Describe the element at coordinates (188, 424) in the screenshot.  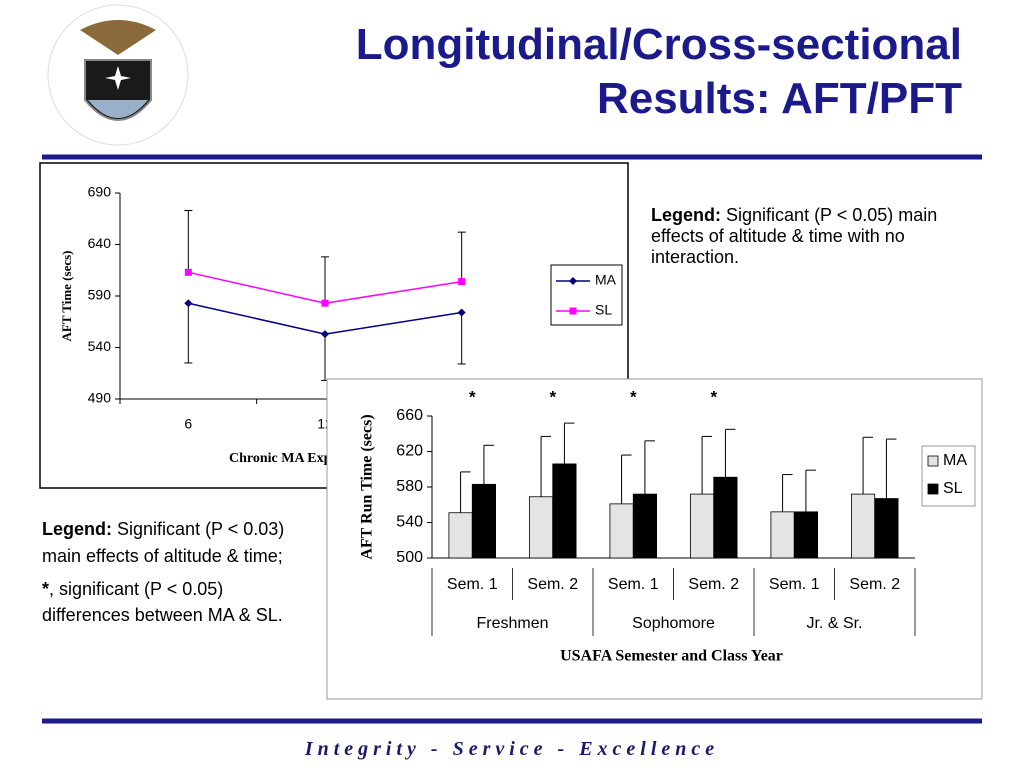
I see `x-tick-label: 6` at that location.